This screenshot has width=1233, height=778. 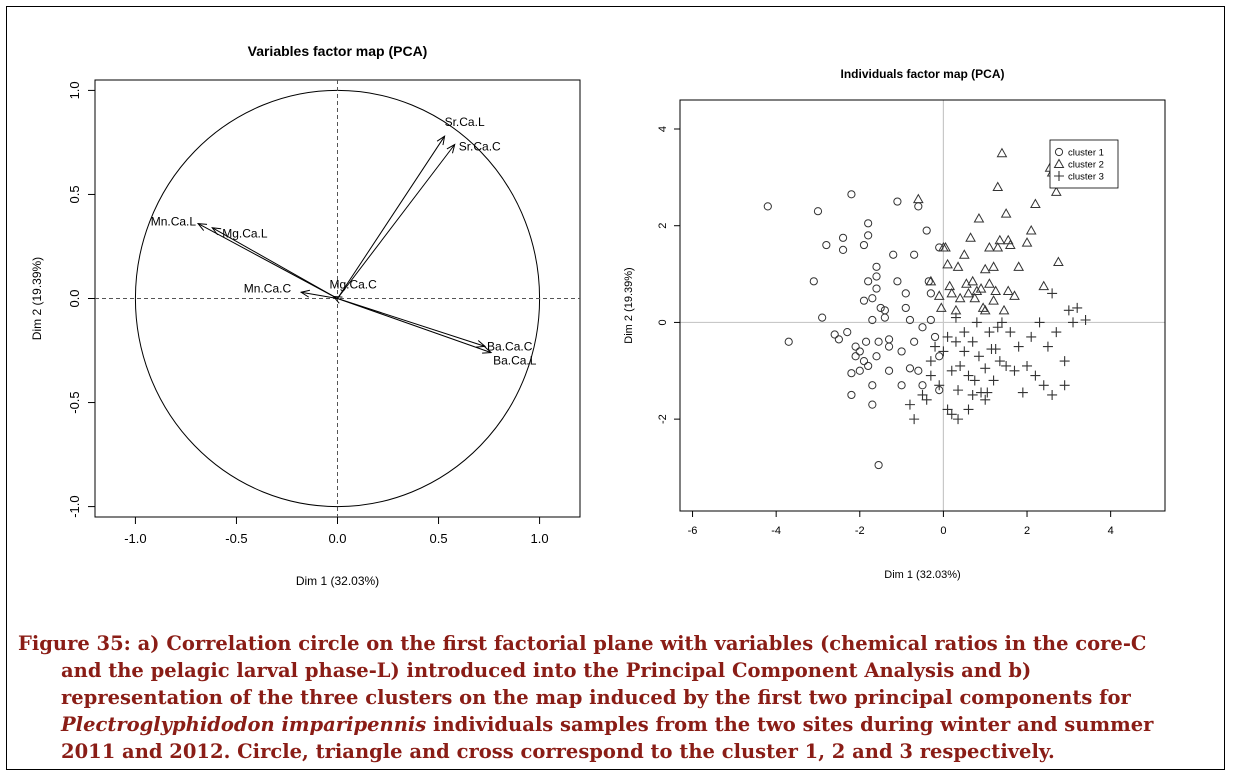 What do you see at coordinates (439, 538) in the screenshot?
I see `x-tick-label: 0.5` at bounding box center [439, 538].